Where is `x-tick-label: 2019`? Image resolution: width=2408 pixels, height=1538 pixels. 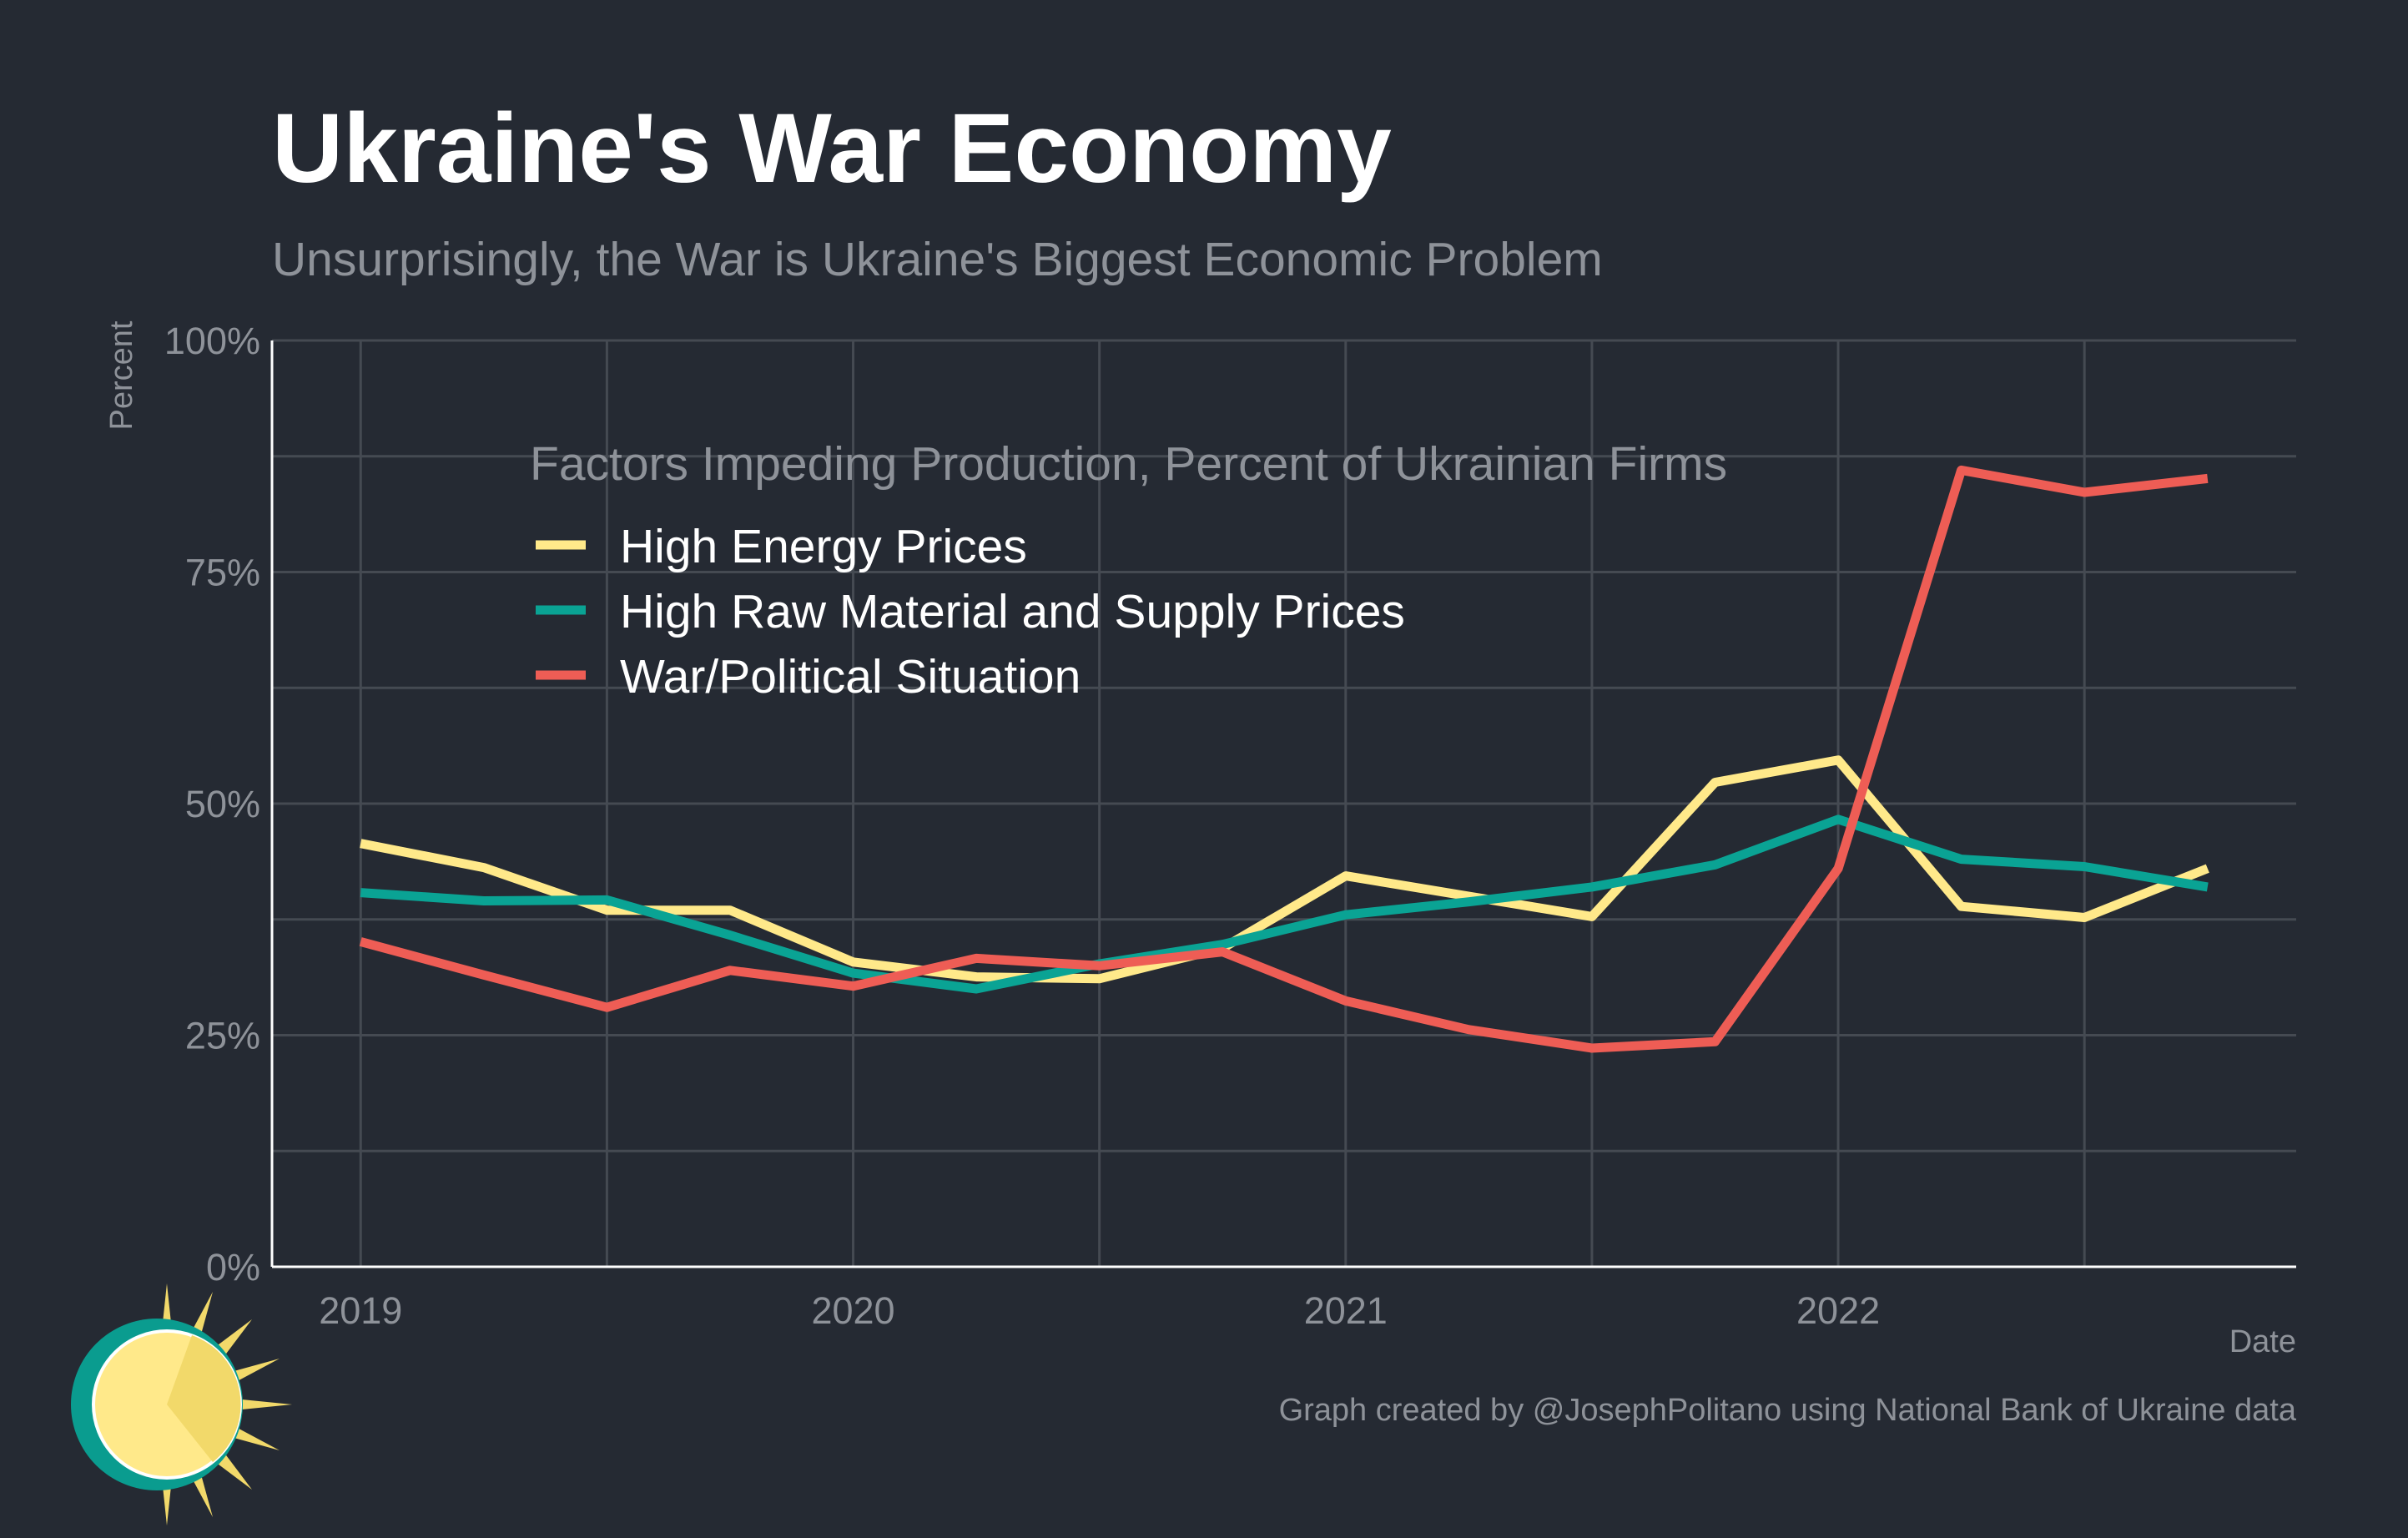 x-tick-label: 2019 is located at coordinates (360, 1310).